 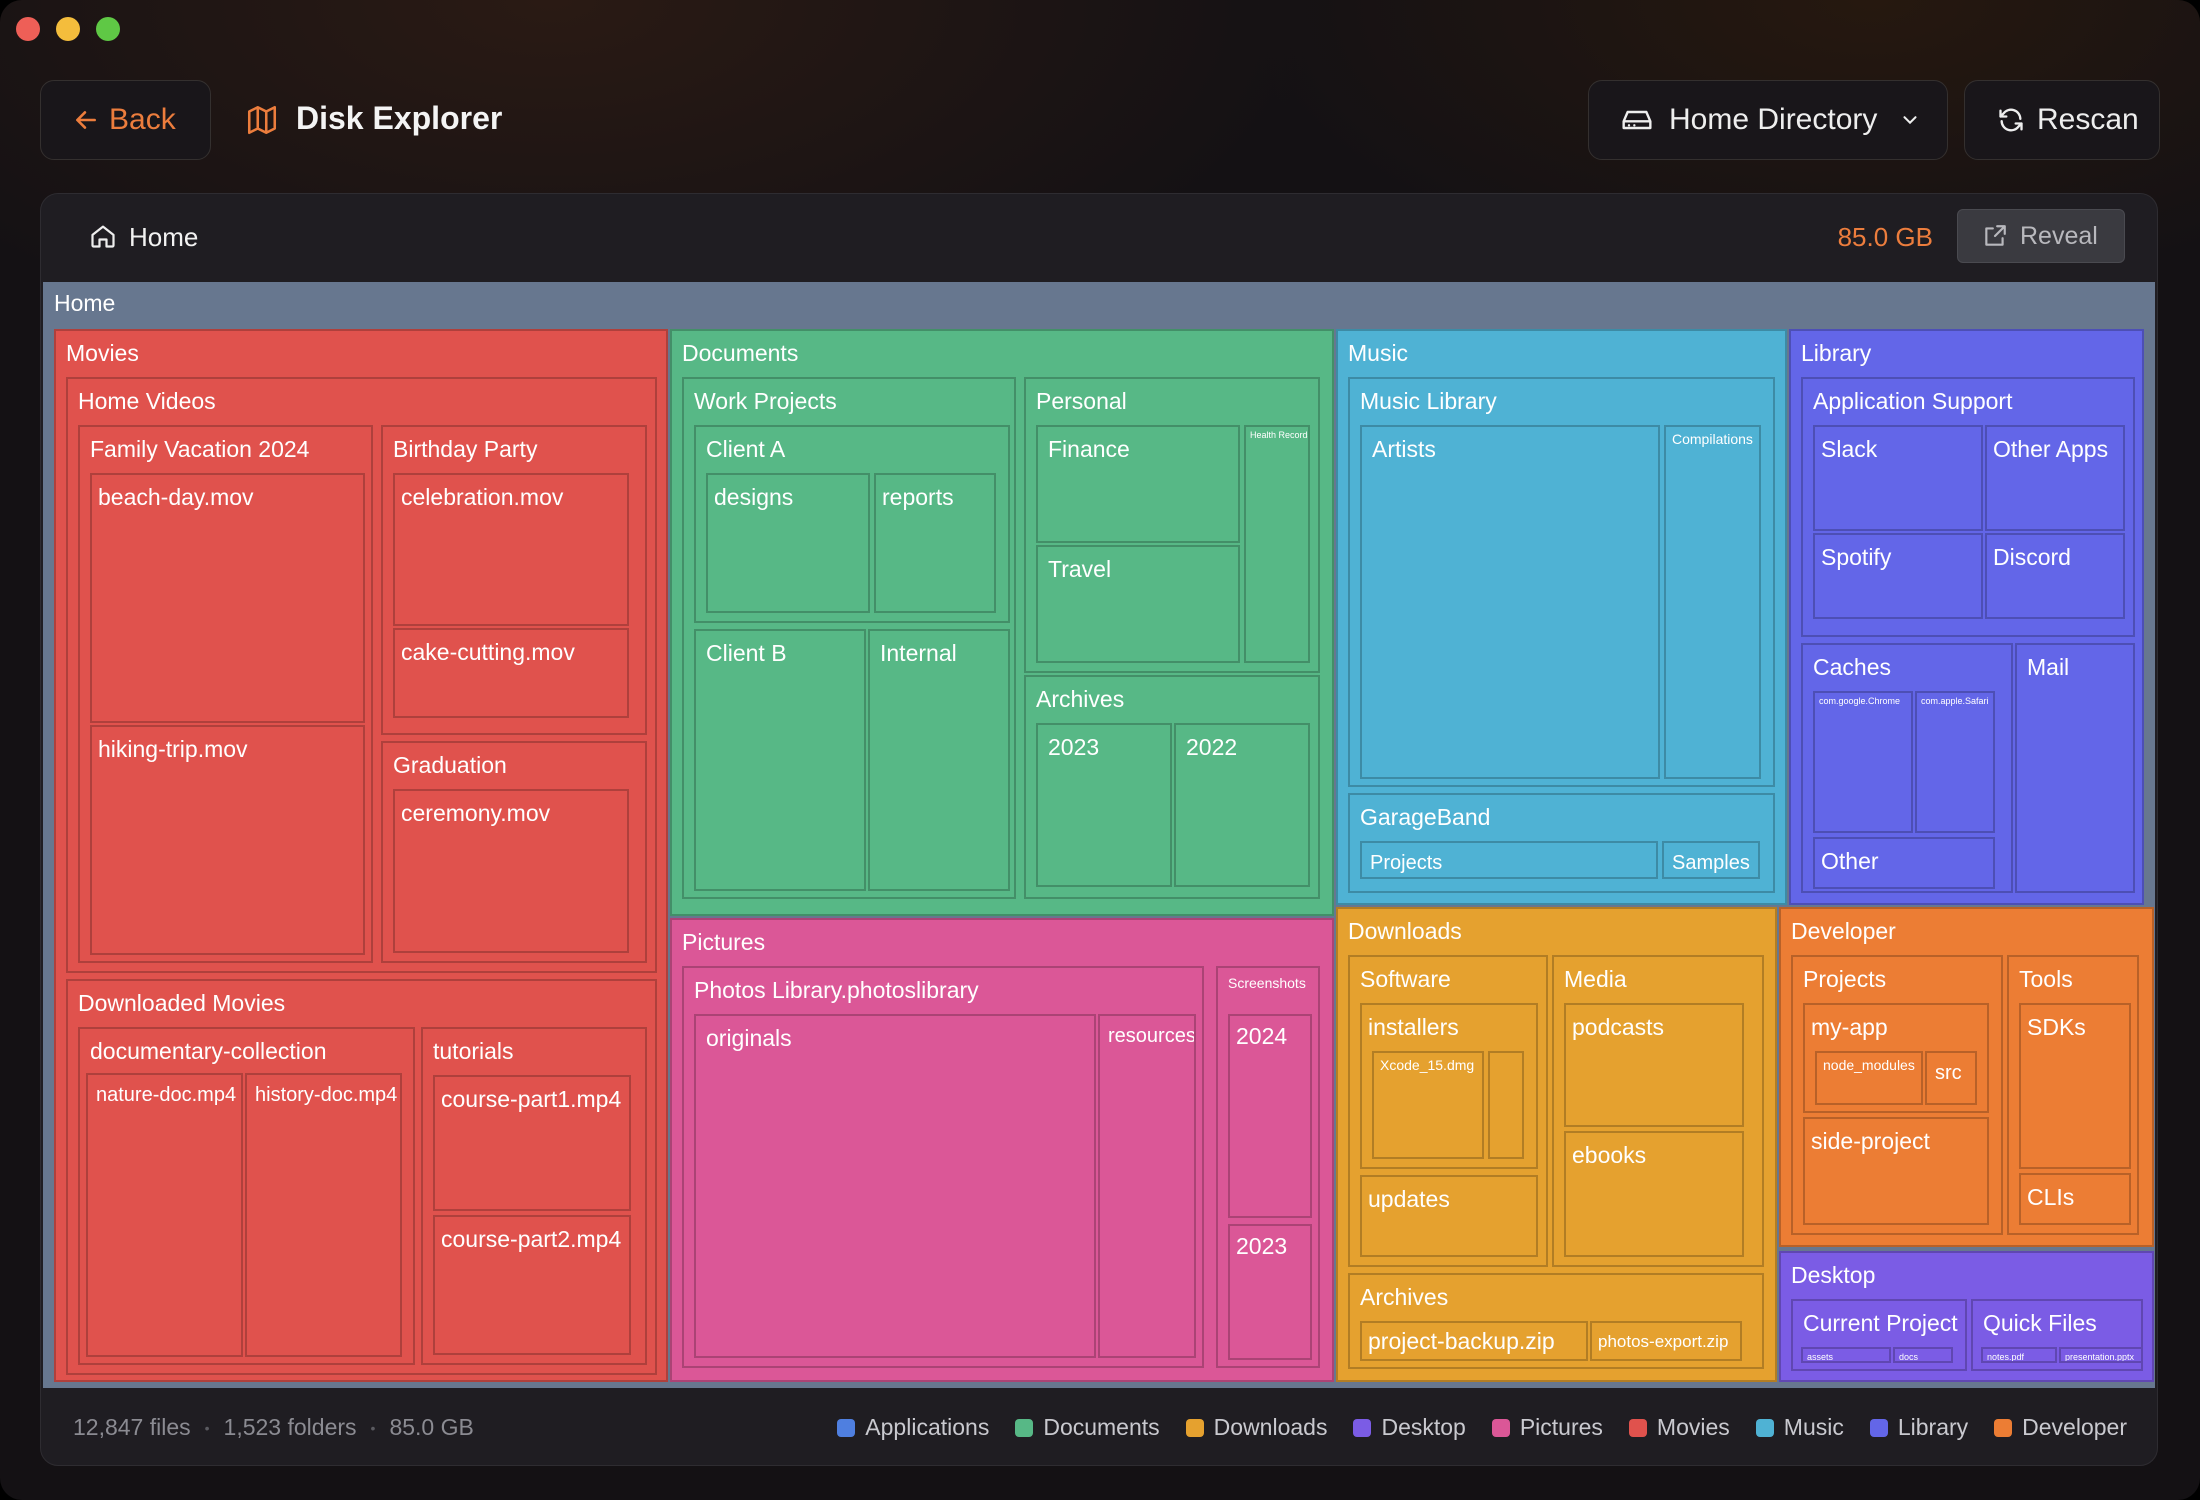 I want to click on treemap-cake-cutting: cake-cutting.mov, so click(x=511, y=673).